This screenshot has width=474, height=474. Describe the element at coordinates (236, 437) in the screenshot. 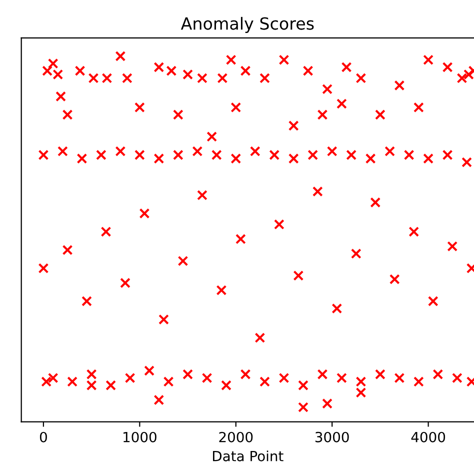

I see `x-tick-label: 2000` at that location.